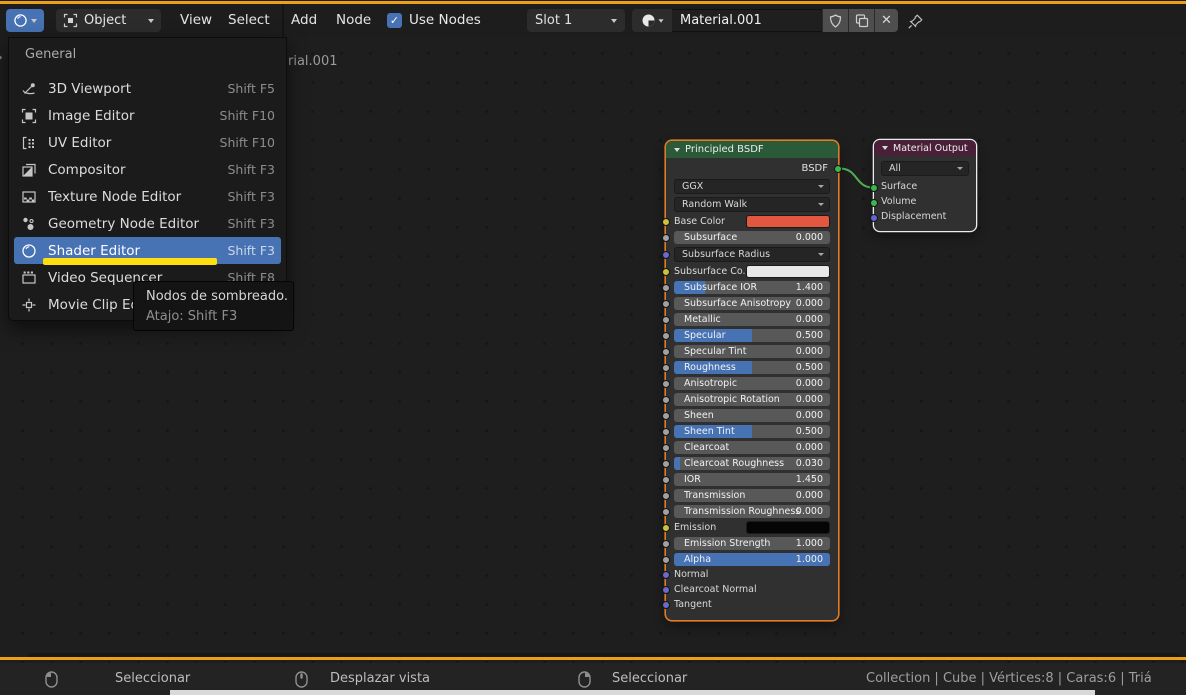 This screenshot has height=695, width=1186. Describe the element at coordinates (354, 20) in the screenshot. I see `menu-node: Node` at that location.